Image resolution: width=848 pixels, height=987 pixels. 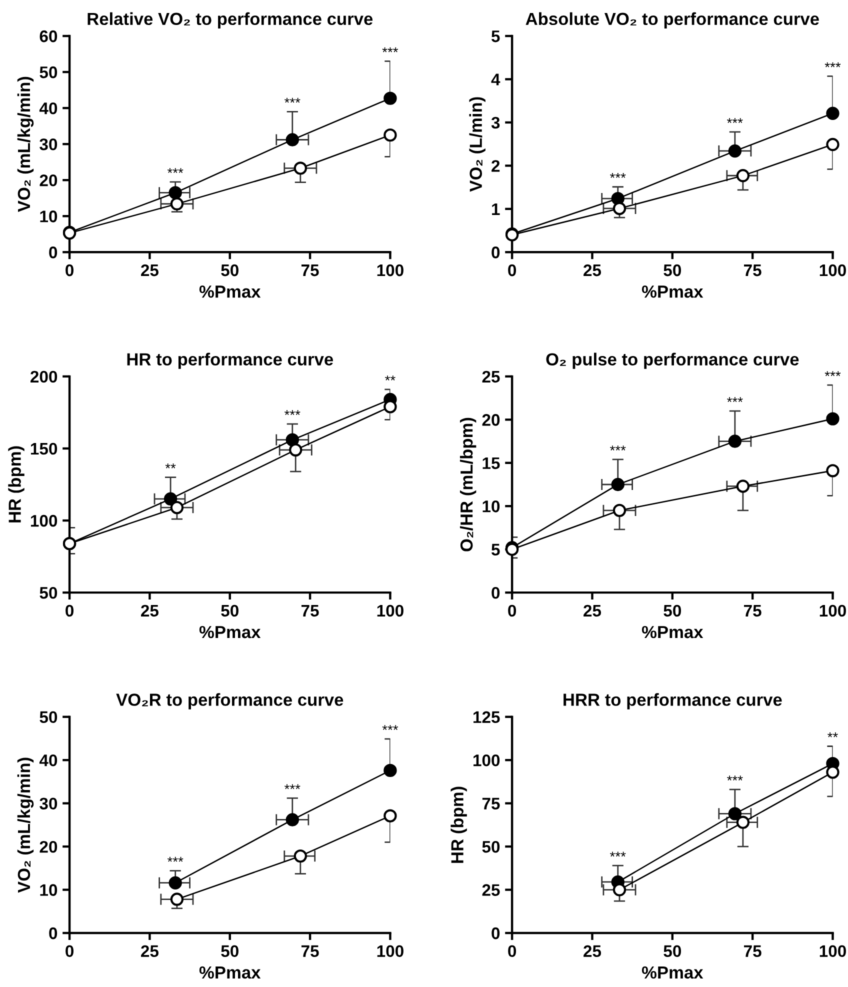 I want to click on y-axis-title: VO₂ (L/min), so click(x=477, y=144).